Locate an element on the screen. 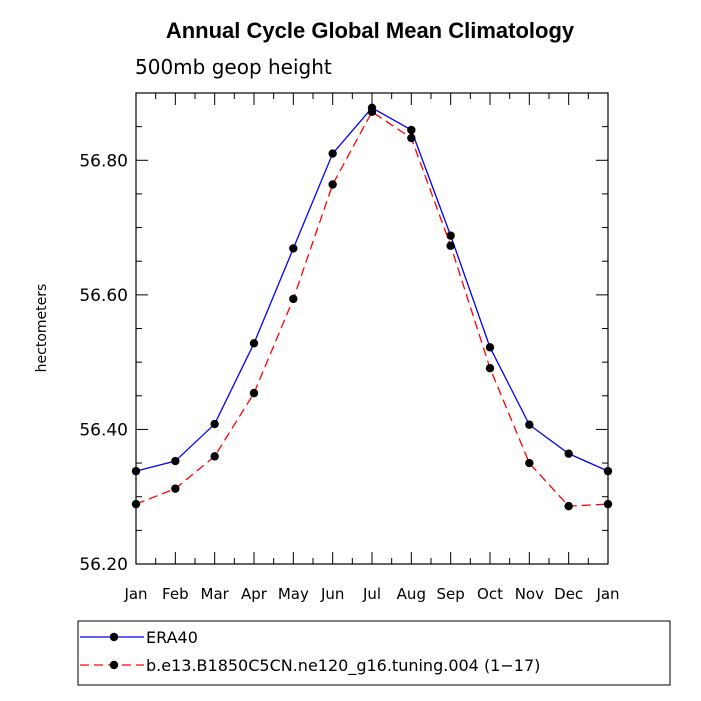 The width and height of the screenshot is (701, 701). x-tick-label: Sep is located at coordinates (451, 594).